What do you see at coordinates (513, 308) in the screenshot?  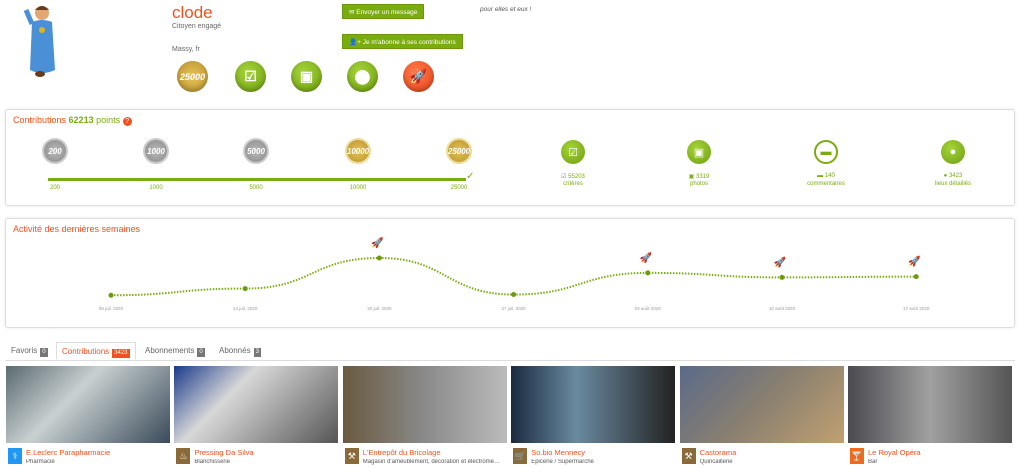 I see `x-tick-label: 27 juil. 2020` at bounding box center [513, 308].